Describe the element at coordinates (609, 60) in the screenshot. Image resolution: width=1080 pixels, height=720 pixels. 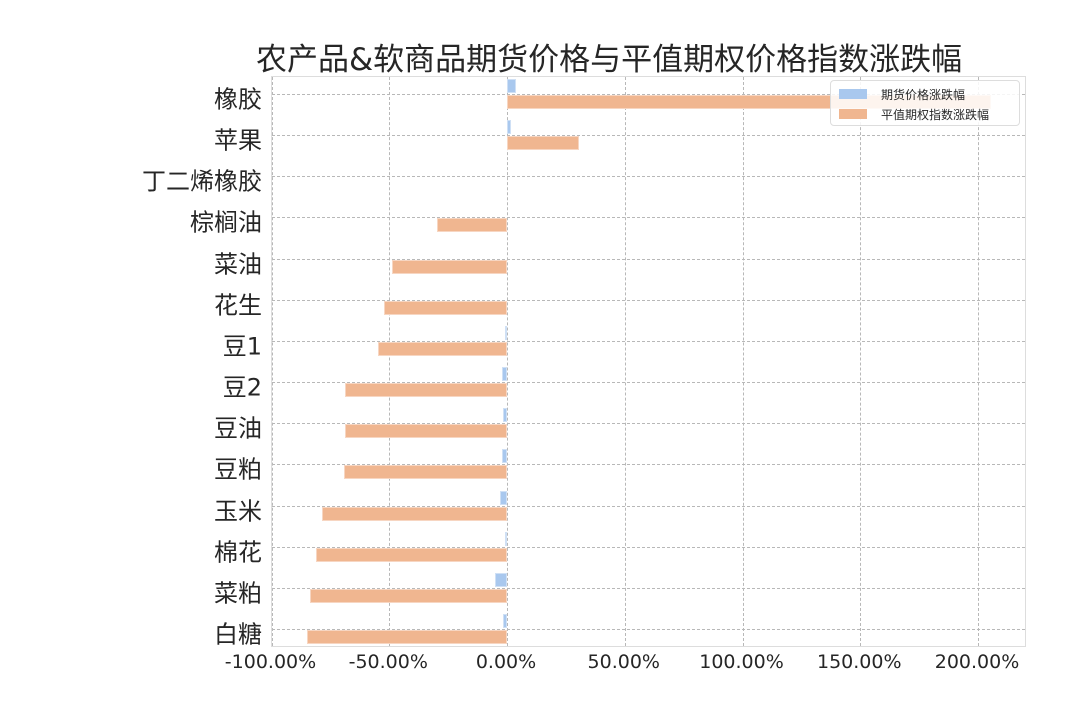
I see `chart-title: 农产品&软商品期货价格与平值期权价格指数涨跌幅` at that location.